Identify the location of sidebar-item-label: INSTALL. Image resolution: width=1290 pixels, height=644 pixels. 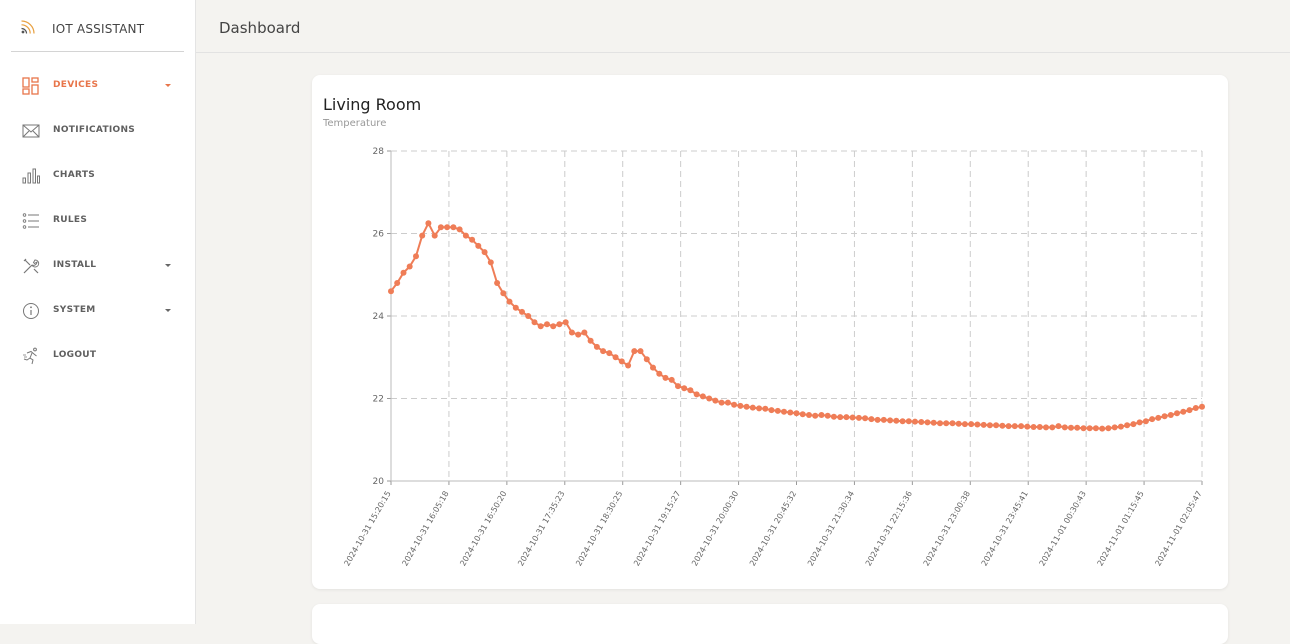
(75, 265).